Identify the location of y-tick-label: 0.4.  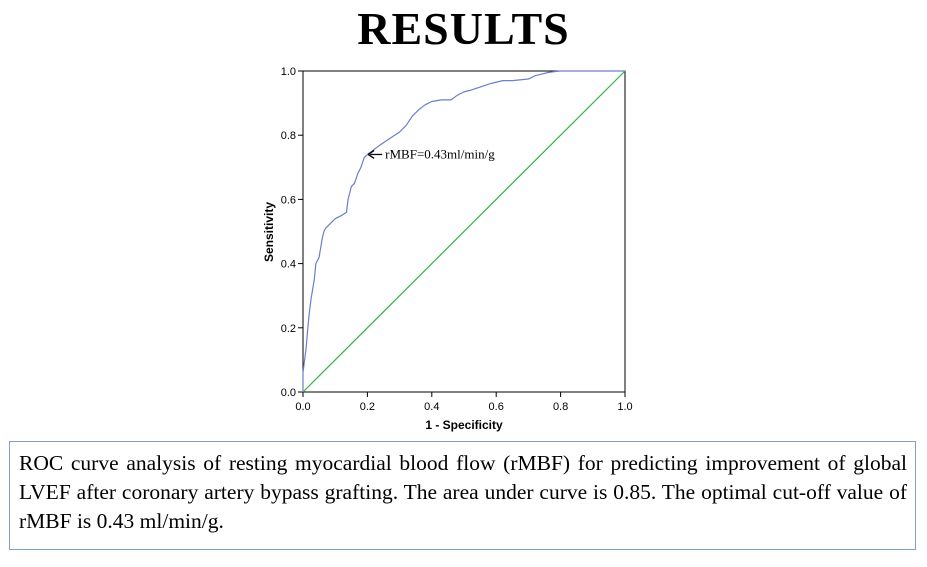
(288, 265).